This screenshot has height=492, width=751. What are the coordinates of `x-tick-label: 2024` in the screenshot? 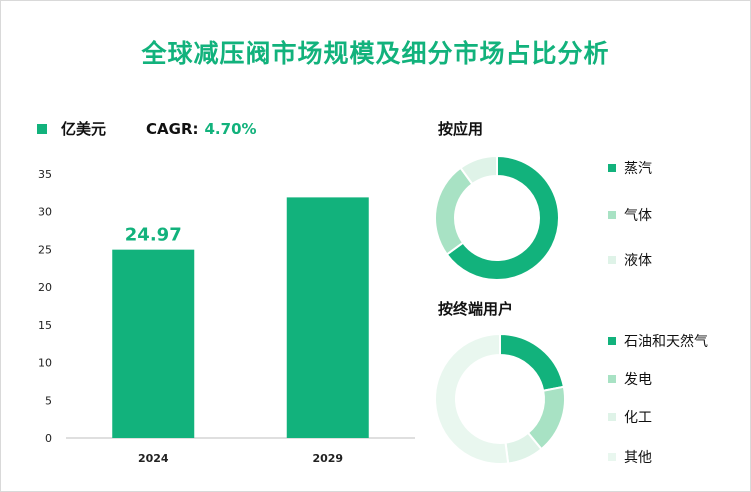 It's located at (153, 458).